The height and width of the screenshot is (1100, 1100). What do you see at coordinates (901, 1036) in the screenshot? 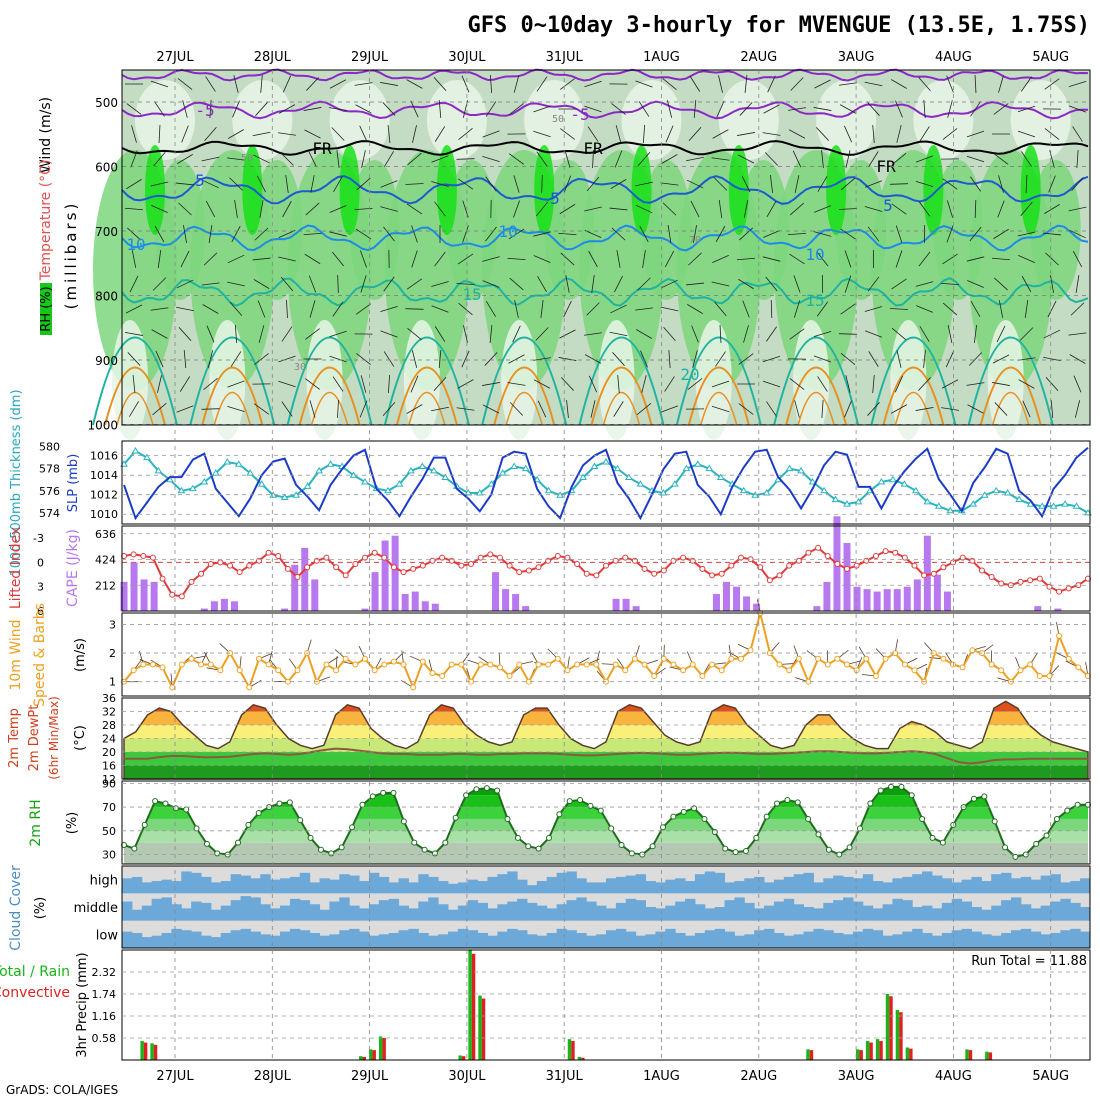
I see `precip-conv-bar` at bounding box center [901, 1036].